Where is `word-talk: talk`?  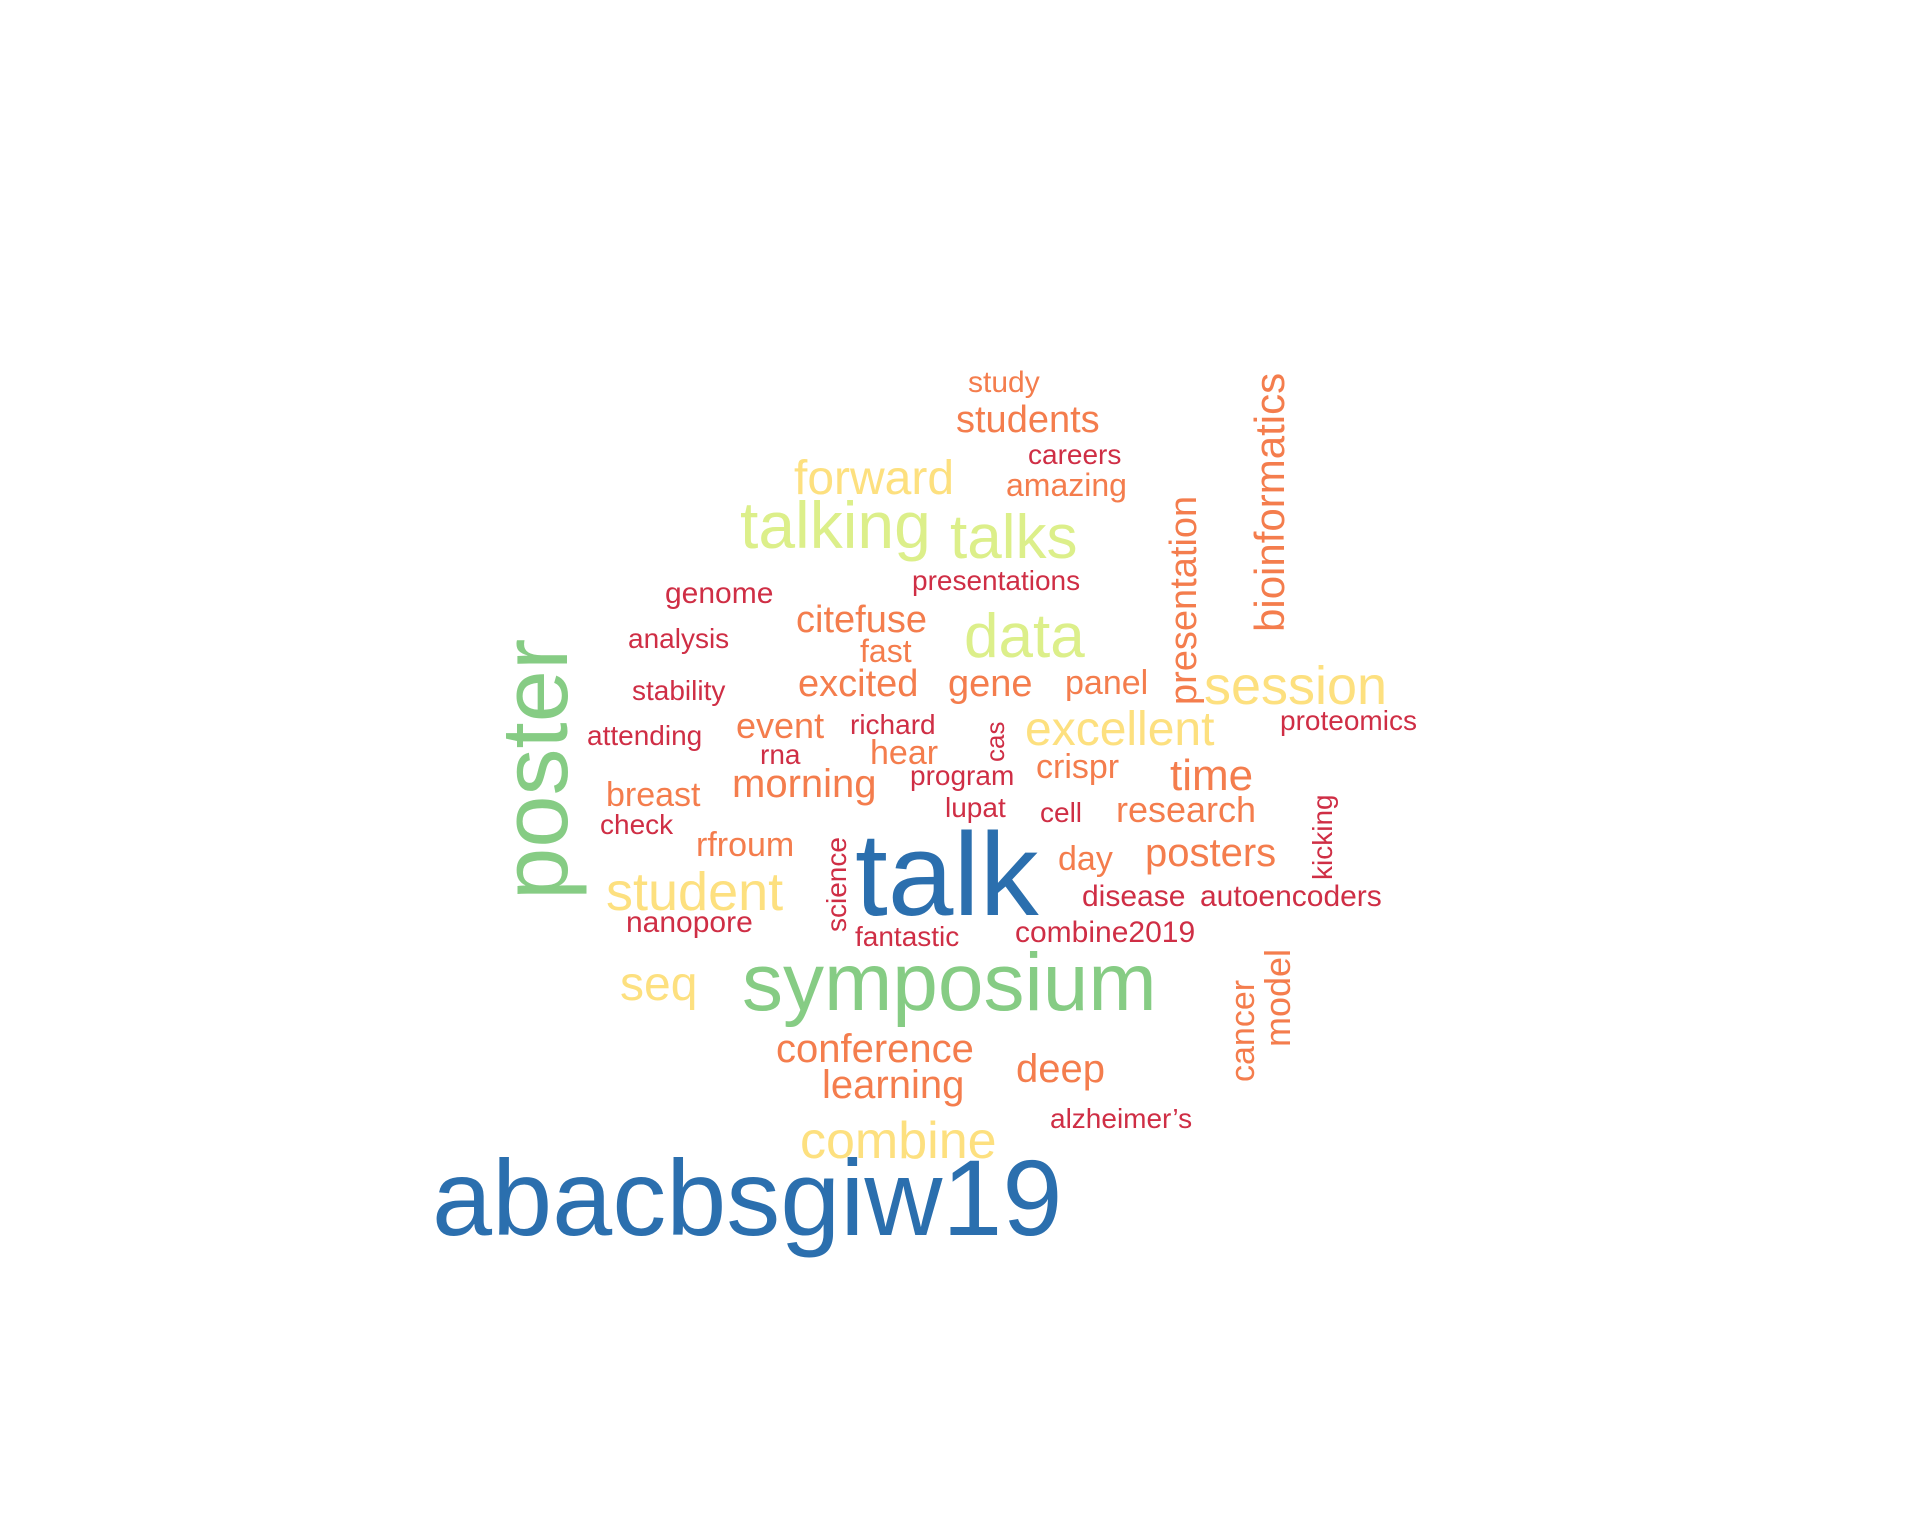 word-talk: talk is located at coordinates (947, 875).